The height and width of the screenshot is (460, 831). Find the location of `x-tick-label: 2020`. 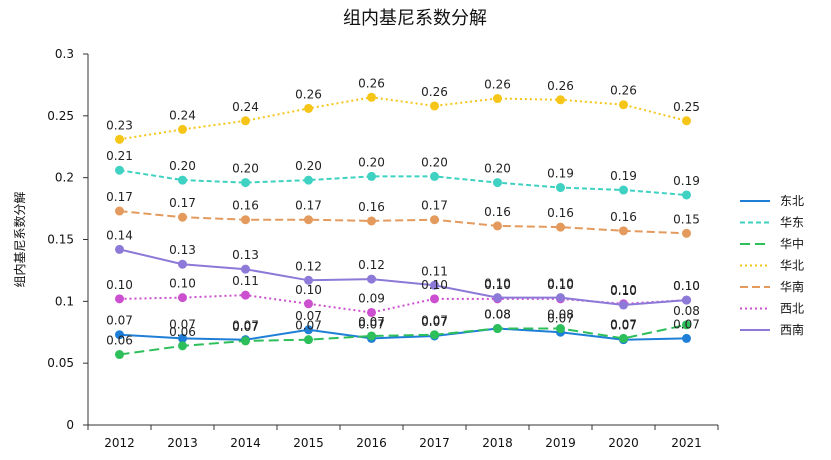

x-tick-label: 2020 is located at coordinates (623, 443).